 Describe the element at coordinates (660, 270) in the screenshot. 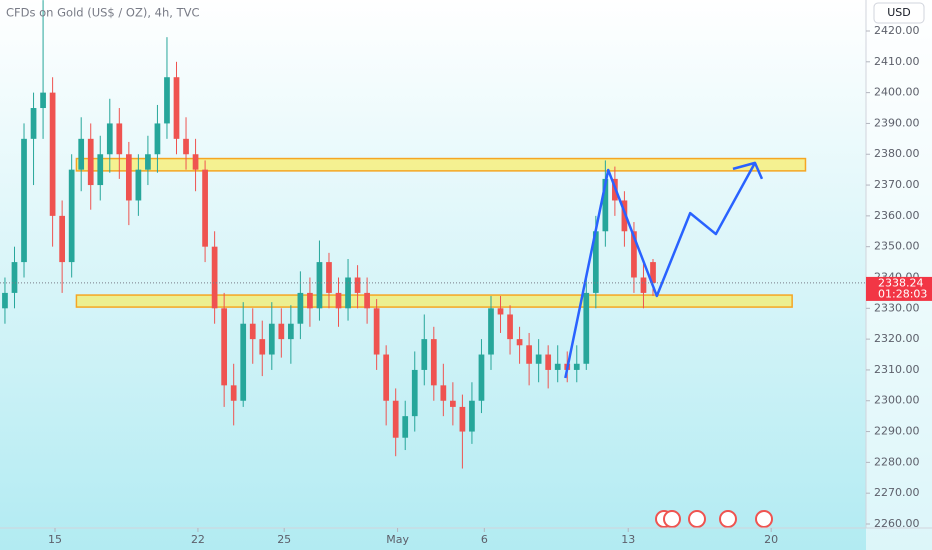

I see `projection-line` at that location.